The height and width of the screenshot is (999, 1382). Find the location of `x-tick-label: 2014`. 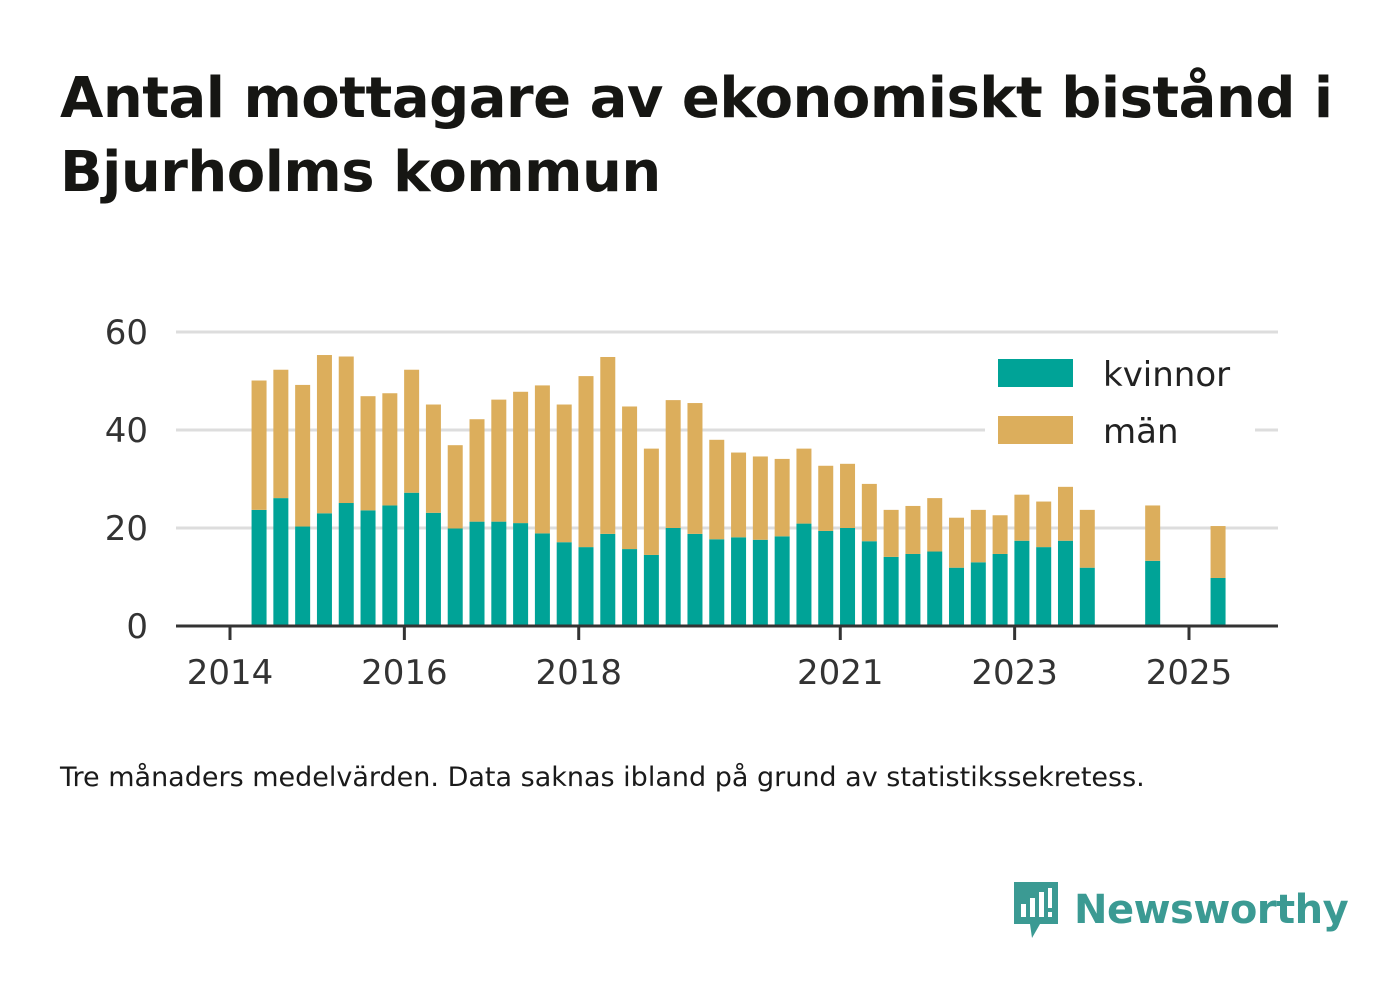

x-tick-label: 2014 is located at coordinates (230, 673).